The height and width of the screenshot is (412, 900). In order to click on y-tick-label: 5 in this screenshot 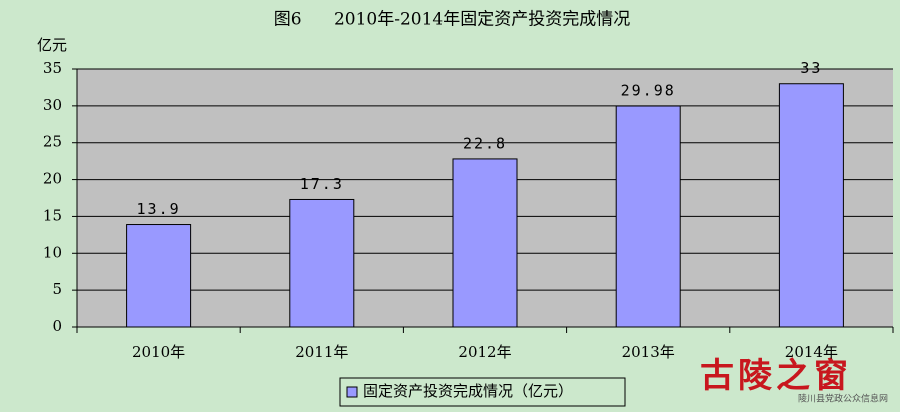, I will do `click(57, 289)`.